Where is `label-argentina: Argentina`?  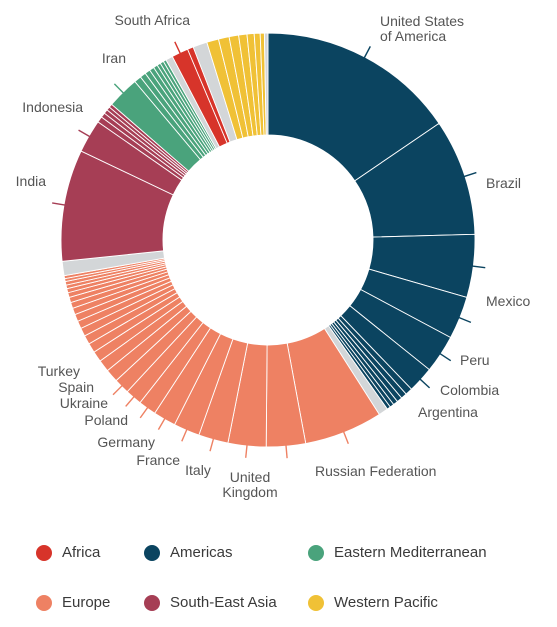
label-argentina: Argentina is located at coordinates (448, 412).